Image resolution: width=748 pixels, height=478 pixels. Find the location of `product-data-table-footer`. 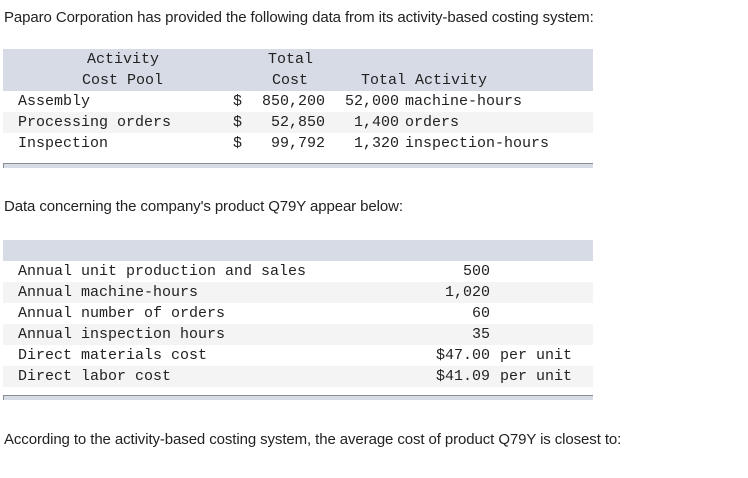

product-data-table-footer is located at coordinates (298, 397).